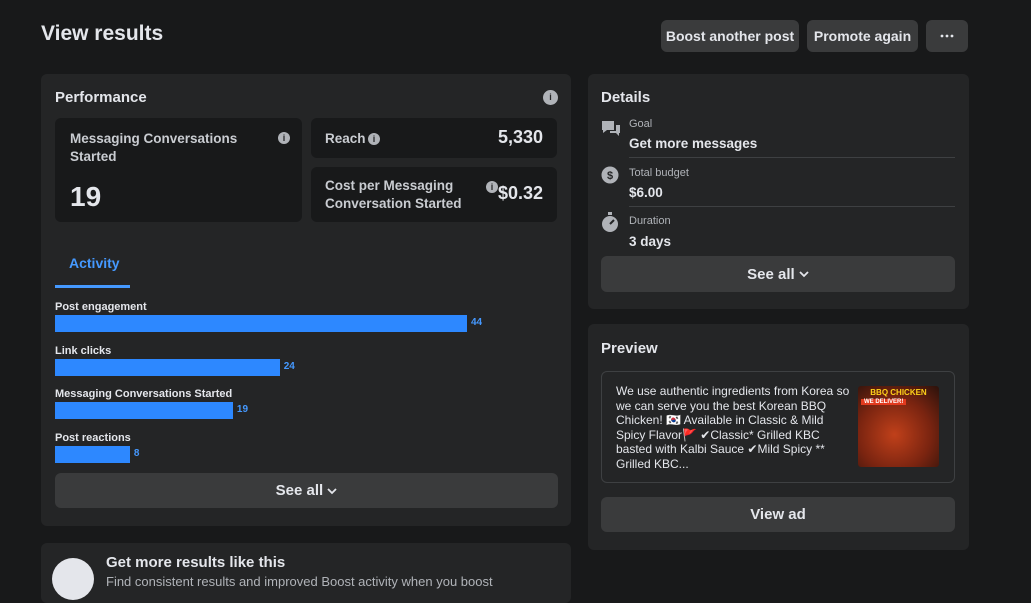  Describe the element at coordinates (102, 33) in the screenshot. I see `page-title: View results` at that location.